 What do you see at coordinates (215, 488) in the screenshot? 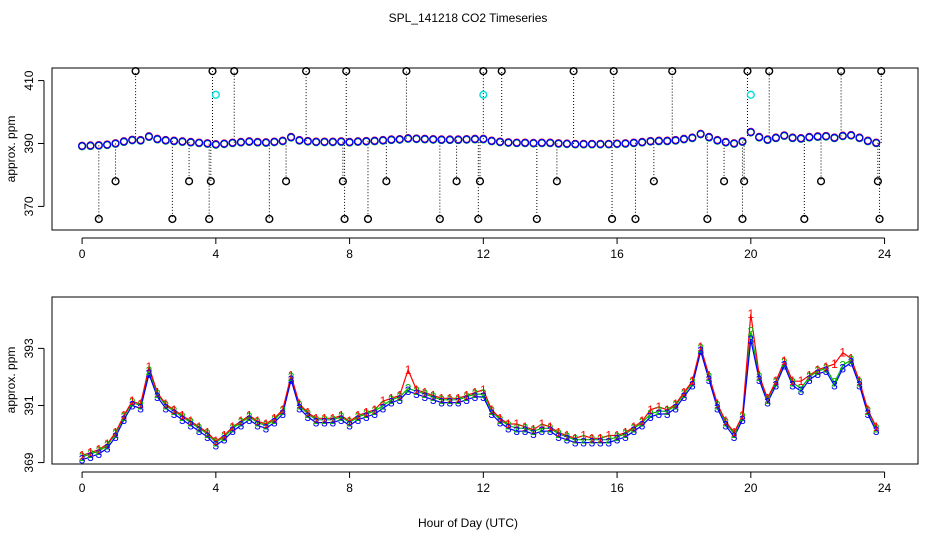
I see `bottom-x-tick-label: 4` at bounding box center [215, 488].